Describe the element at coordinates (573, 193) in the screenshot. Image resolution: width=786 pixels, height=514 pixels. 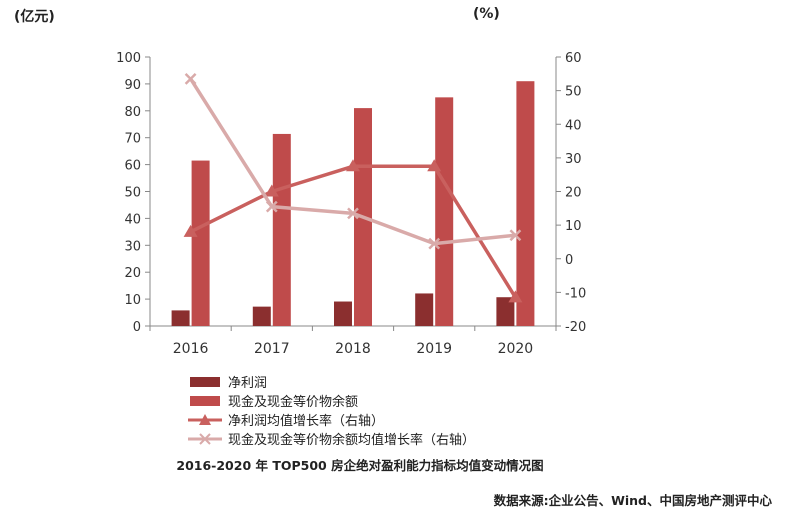
I see `right-tick-label: 20` at that location.